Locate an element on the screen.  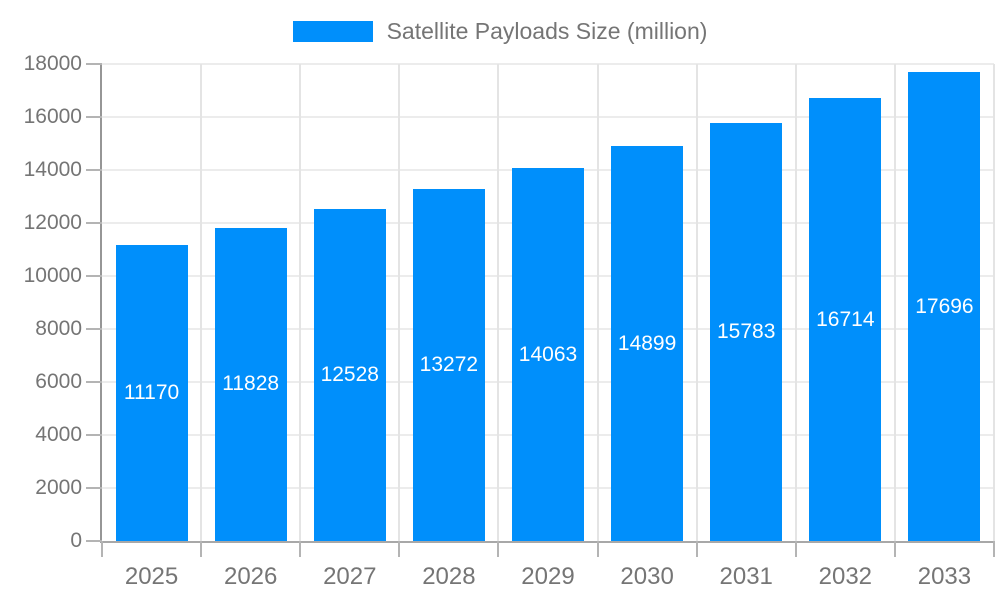
x-axis-tick-label: 2028 is located at coordinates (449, 576).